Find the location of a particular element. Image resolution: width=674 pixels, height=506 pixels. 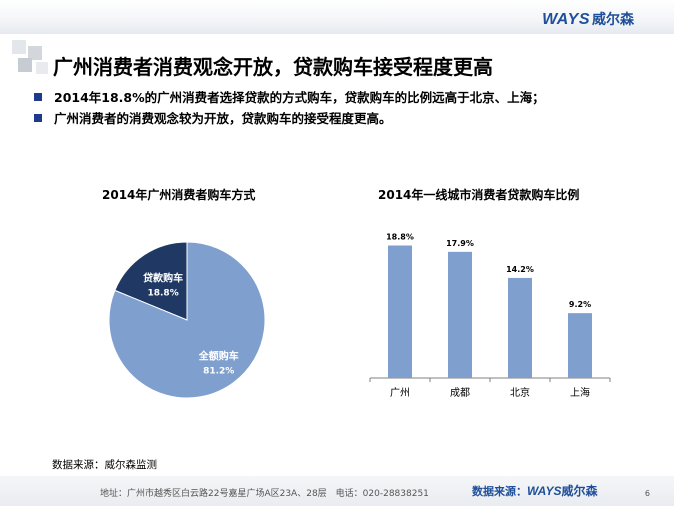

page-title: 广州消费者消费观念开放，贷款购车接受程度更高 is located at coordinates (273, 67).